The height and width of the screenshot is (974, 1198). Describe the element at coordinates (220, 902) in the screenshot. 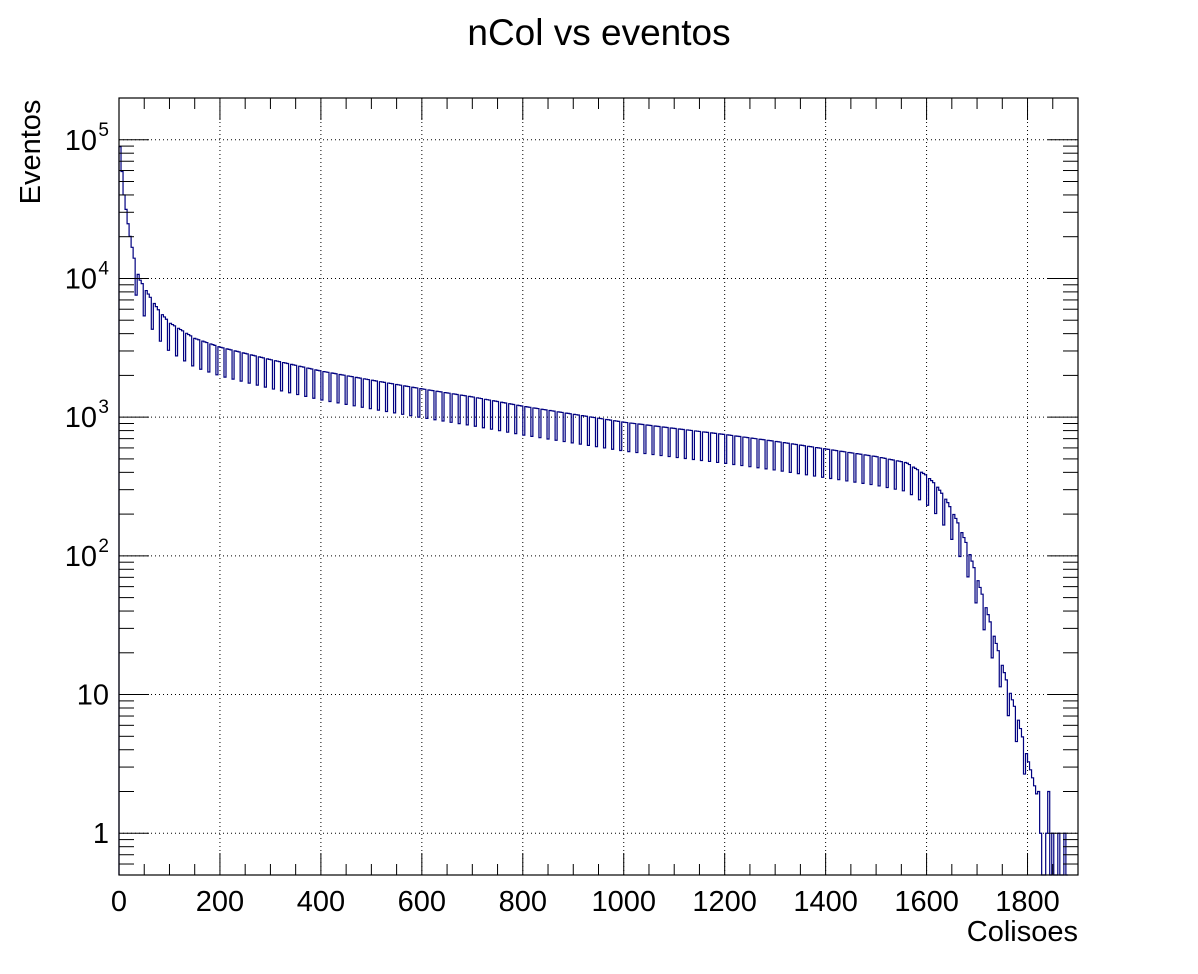

I see `x-tick-label: 200` at that location.